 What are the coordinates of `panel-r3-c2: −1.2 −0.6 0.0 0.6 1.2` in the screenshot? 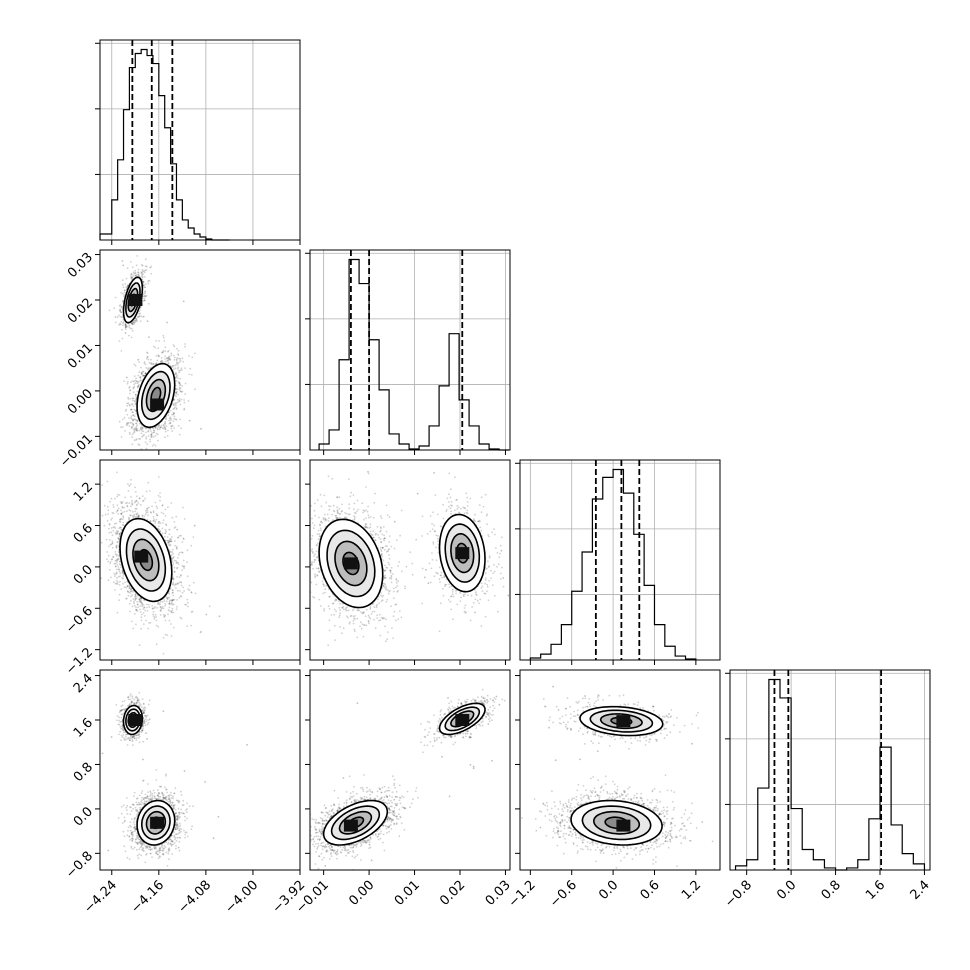 It's located at (613, 790).